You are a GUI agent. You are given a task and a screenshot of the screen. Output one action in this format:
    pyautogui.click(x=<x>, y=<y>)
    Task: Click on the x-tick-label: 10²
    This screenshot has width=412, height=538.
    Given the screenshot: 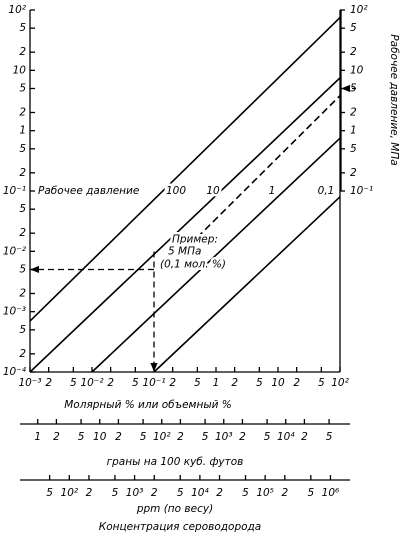 What is the action you would take?
    pyautogui.click(x=340, y=383)
    